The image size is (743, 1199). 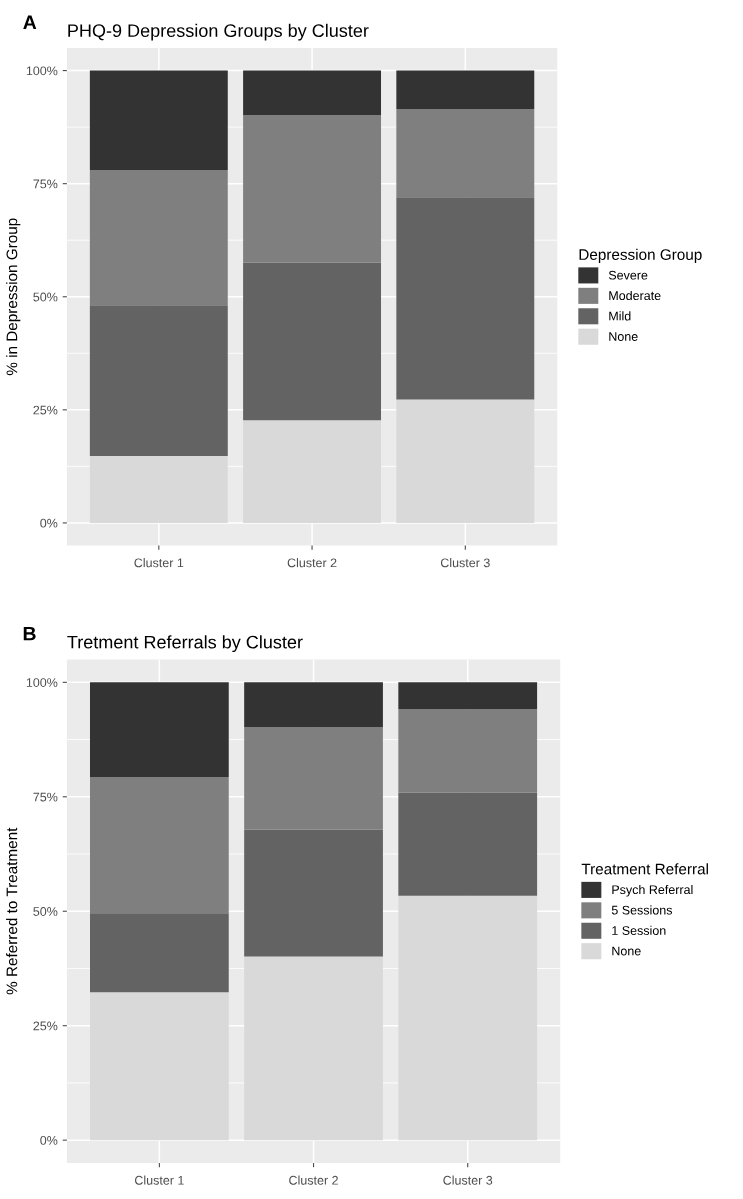 What do you see at coordinates (628, 275) in the screenshot?
I see `legend-label: Severe` at bounding box center [628, 275].